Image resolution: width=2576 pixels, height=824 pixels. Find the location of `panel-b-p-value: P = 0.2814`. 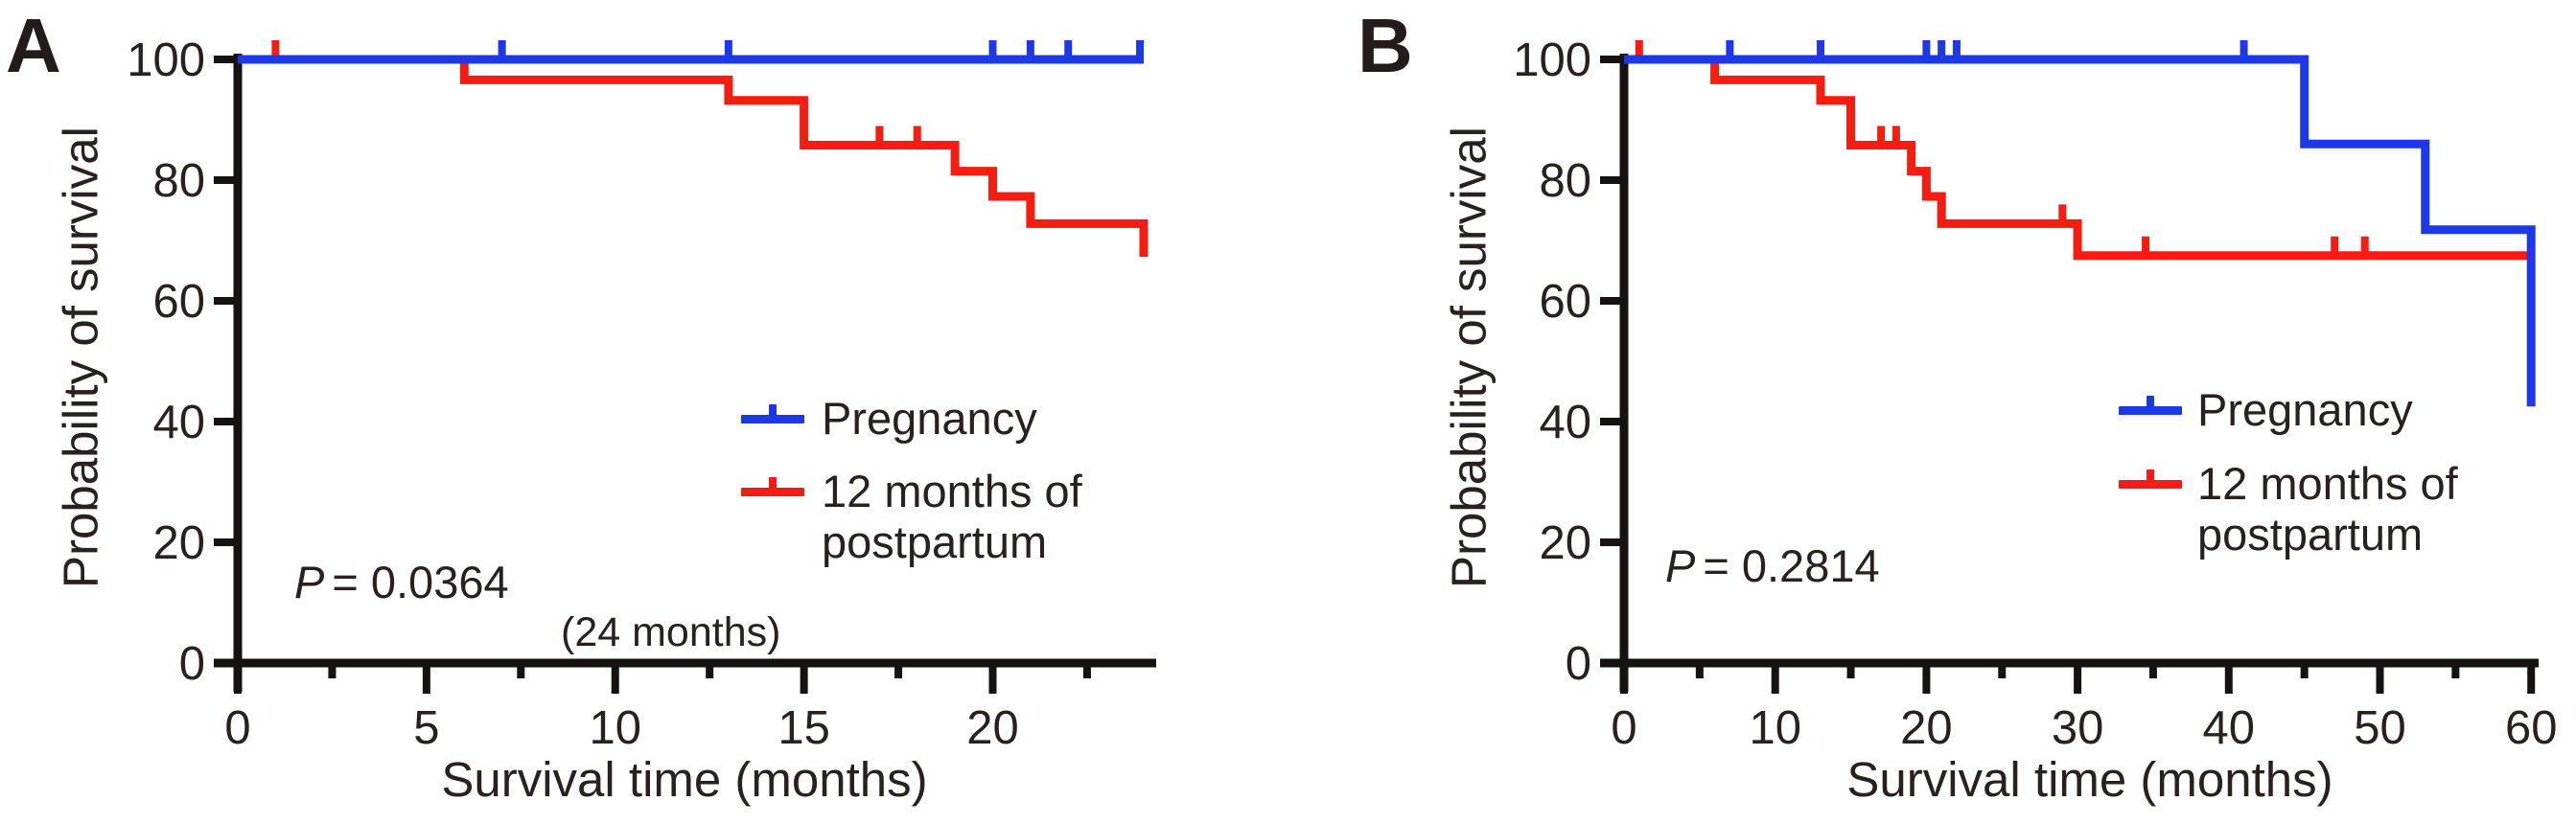

panel-b-p-value: P = 0.2814 is located at coordinates (1773, 565).